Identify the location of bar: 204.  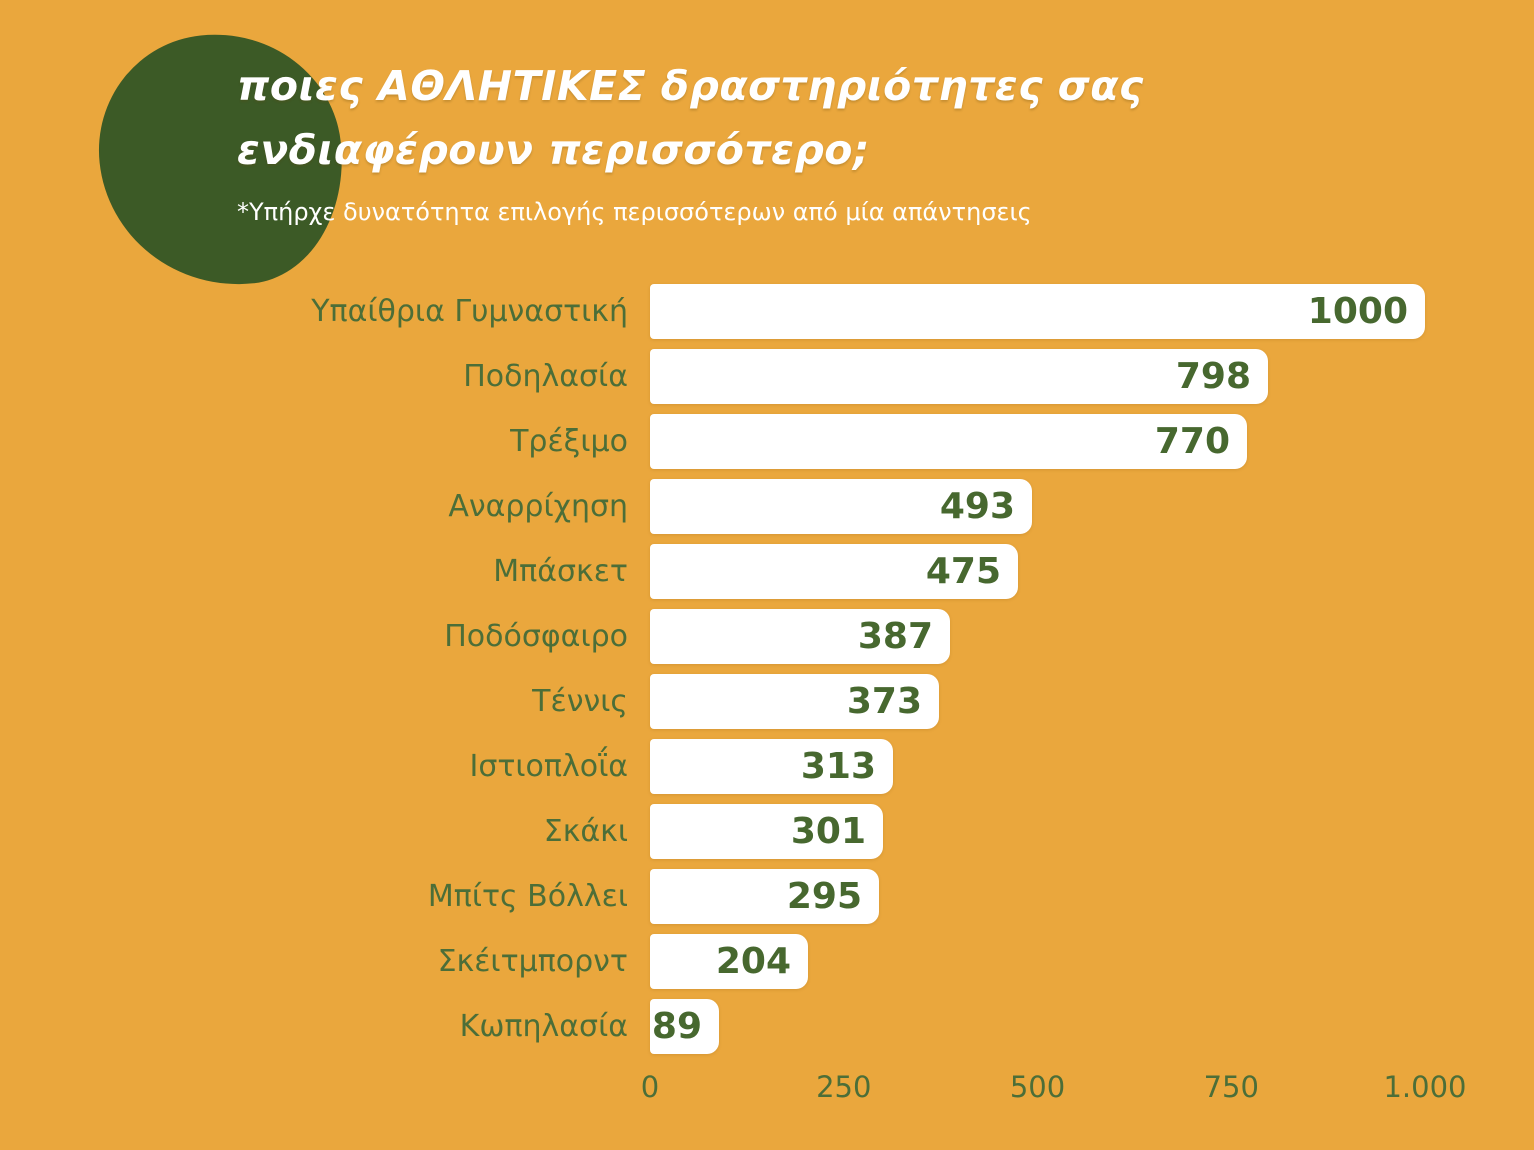
(729, 961).